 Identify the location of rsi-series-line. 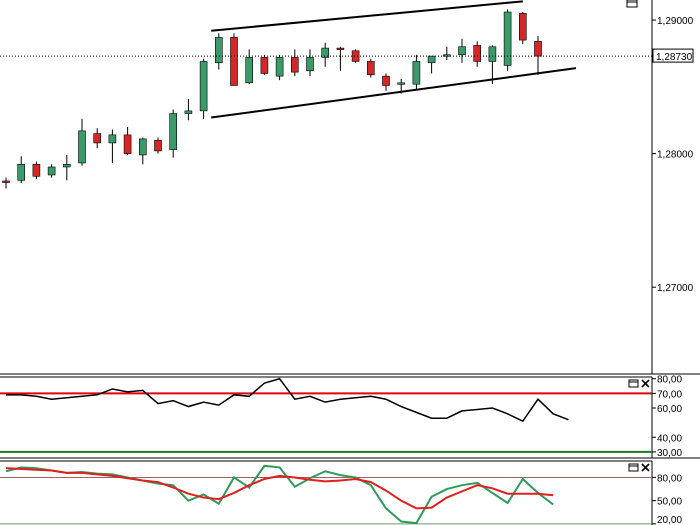
(287, 400).